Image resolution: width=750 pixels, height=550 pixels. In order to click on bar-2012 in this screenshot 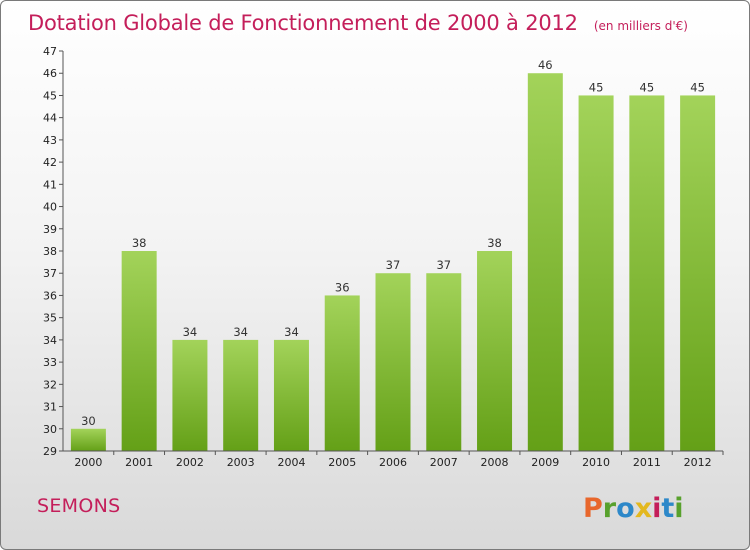, I will do `click(698, 273)`.